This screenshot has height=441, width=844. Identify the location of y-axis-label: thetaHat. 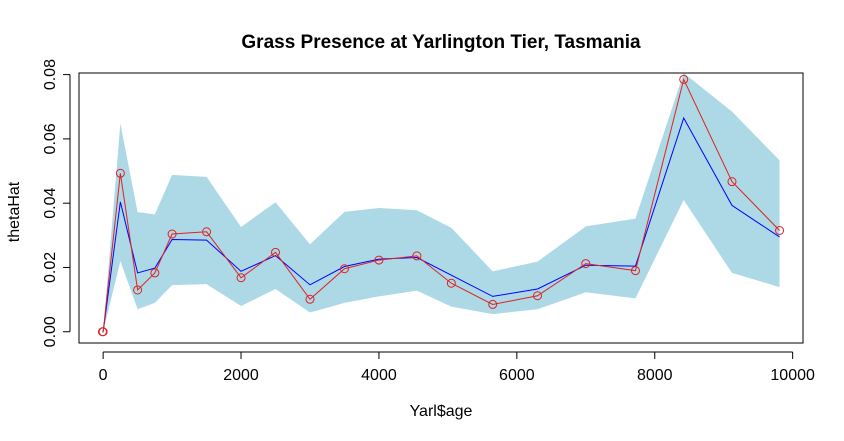
(14, 211).